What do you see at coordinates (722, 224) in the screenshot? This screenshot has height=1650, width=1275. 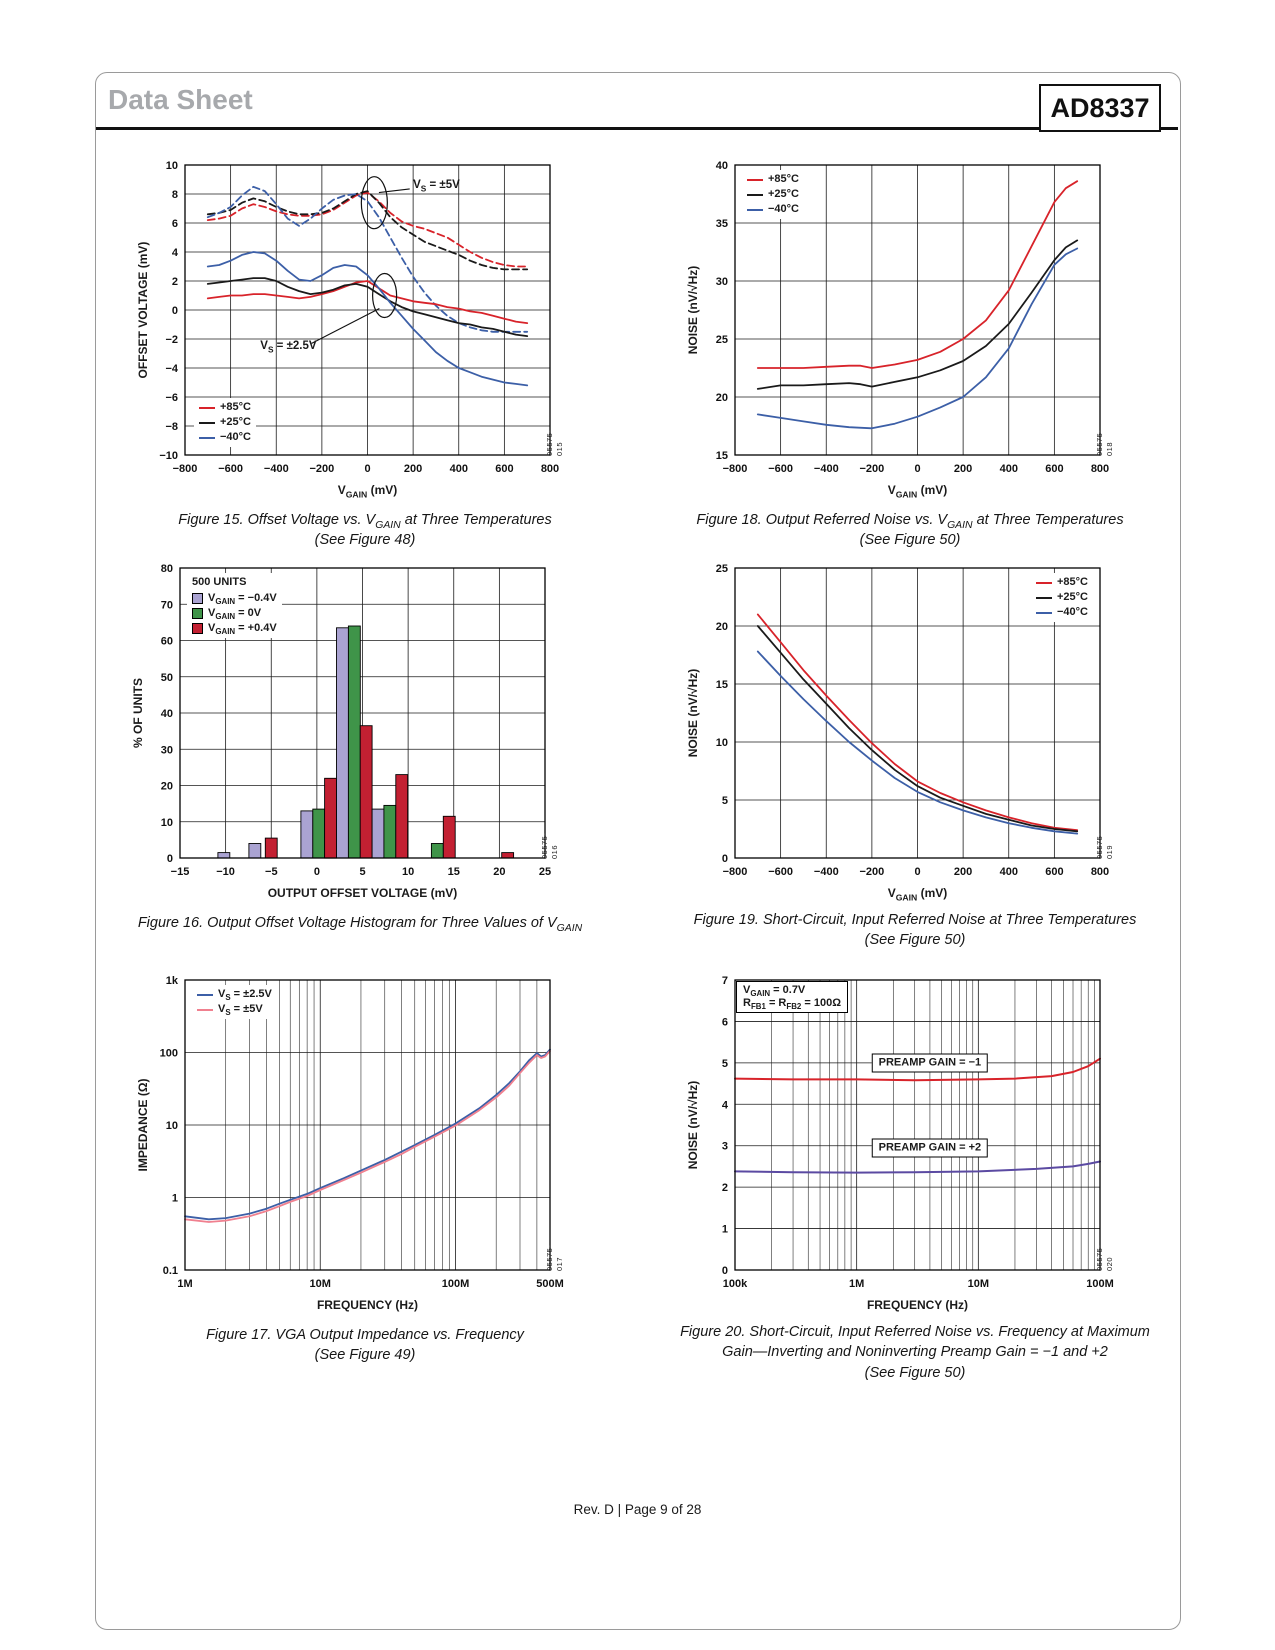 I see `y-tick-label: 35` at bounding box center [722, 224].